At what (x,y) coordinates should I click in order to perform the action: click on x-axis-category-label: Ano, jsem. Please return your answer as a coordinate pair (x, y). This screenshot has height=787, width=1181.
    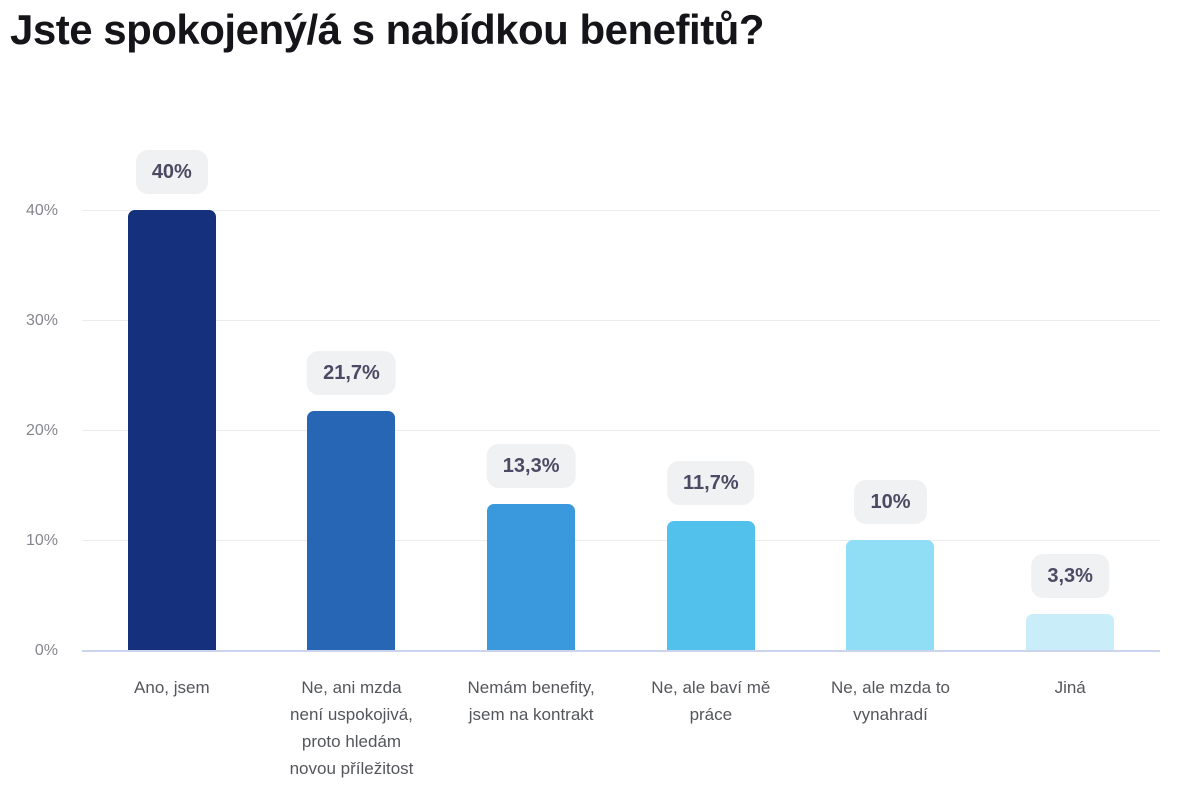
    Looking at the image, I should click on (172, 687).